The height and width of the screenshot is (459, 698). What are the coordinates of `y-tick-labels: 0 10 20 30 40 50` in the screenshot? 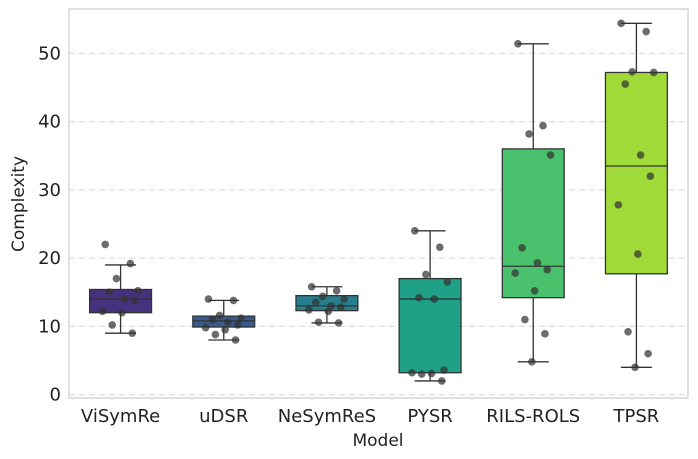 It's located at (49, 224).